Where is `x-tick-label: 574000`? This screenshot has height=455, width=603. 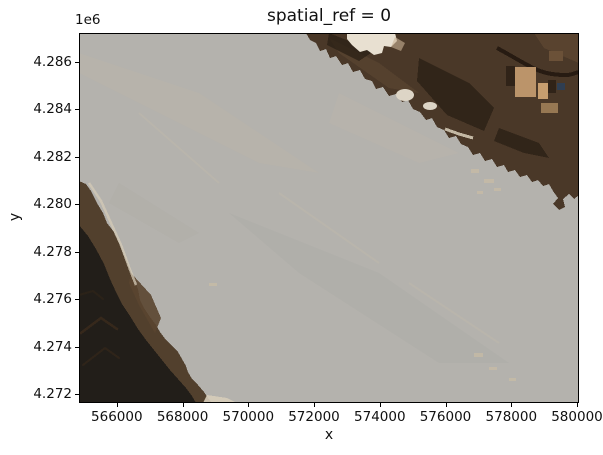 x-tick-label: 574000 is located at coordinates (380, 417).